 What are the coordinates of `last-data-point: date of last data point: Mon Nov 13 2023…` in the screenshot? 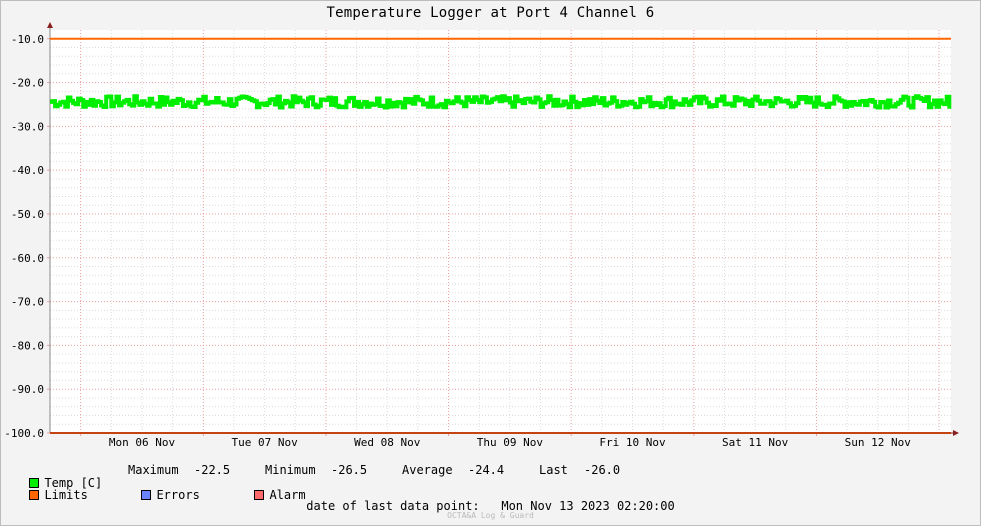 It's located at (490, 506).